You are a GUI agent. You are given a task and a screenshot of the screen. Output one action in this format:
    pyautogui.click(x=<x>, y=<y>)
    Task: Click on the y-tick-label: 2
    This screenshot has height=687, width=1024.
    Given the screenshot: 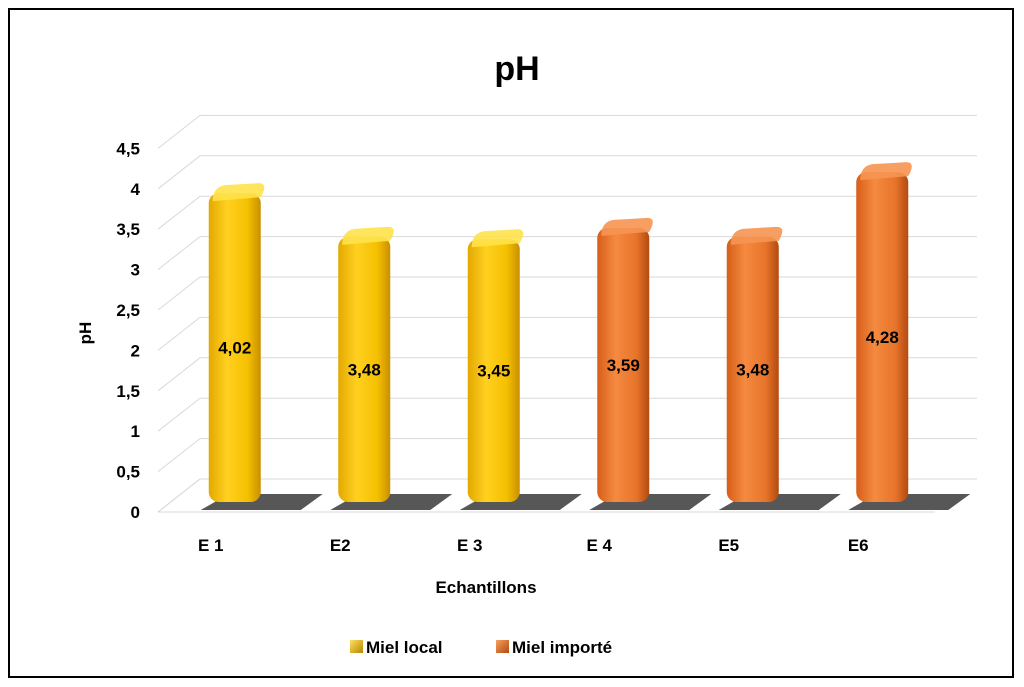 What is the action you would take?
    pyautogui.click(x=135, y=350)
    